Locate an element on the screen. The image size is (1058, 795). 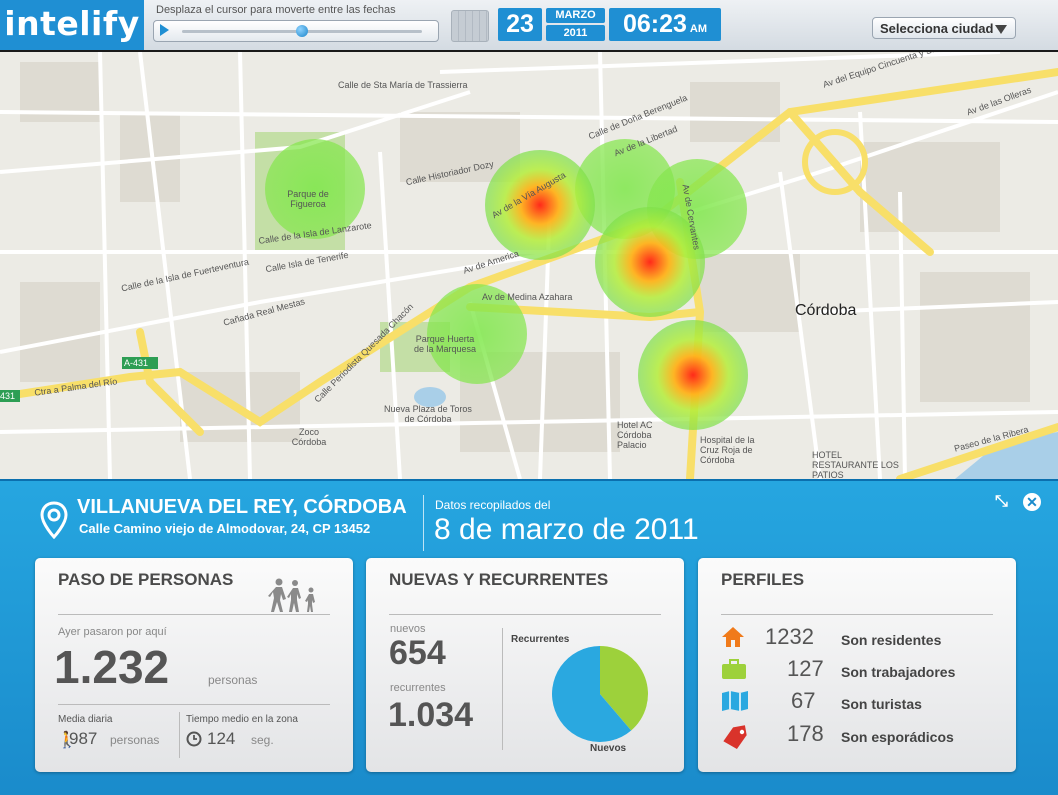
location-title: VILLANUEVA DEL REY, CÓRDOBA is located at coordinates (242, 507).